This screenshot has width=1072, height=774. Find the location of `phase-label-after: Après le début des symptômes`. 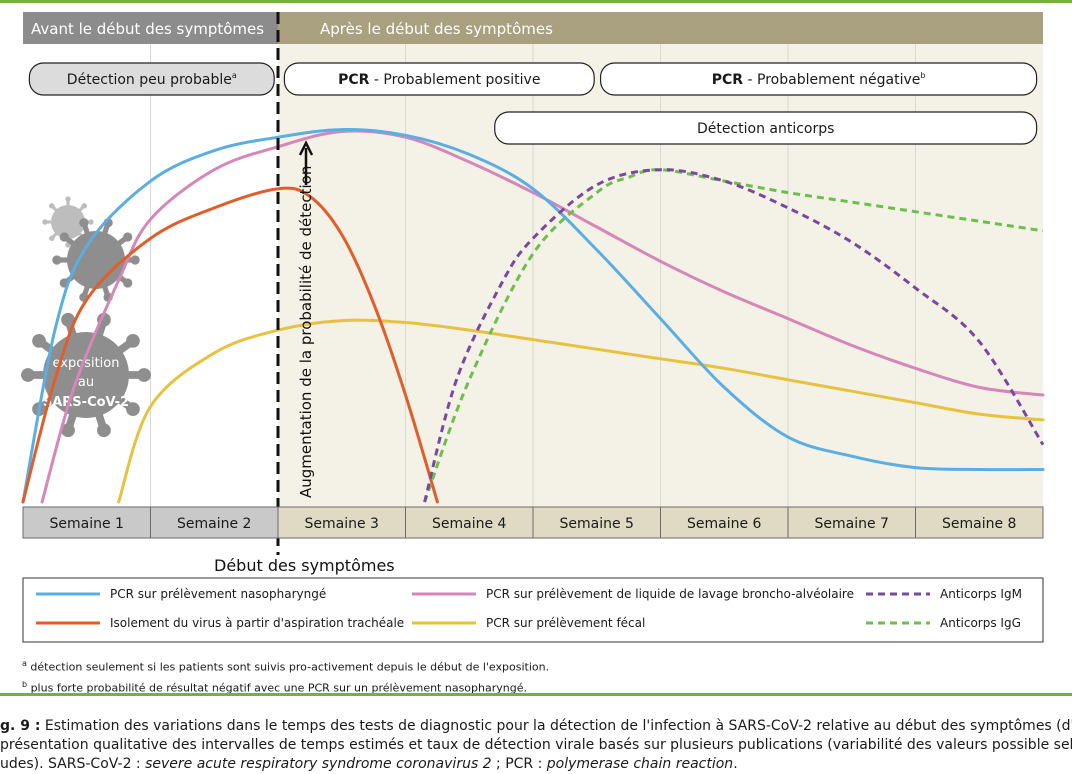

phase-label-after: Après le début des symptômes is located at coordinates (436, 29).